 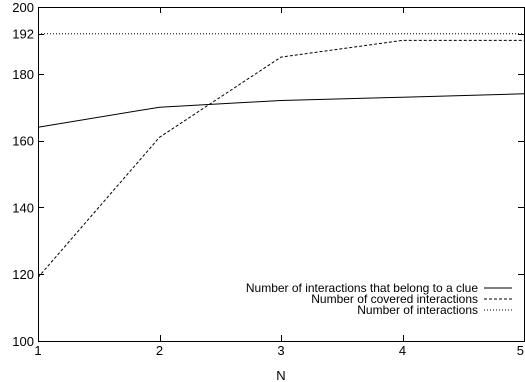 What do you see at coordinates (23, 274) in the screenshot?
I see `y-tick-label: 120` at bounding box center [23, 274].